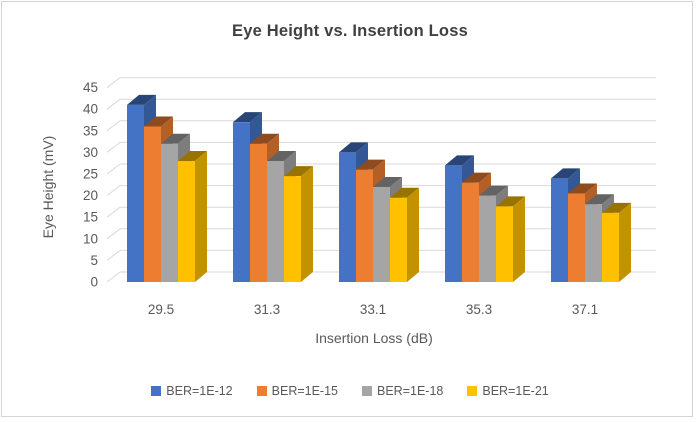 Image resolution: width=700 pixels, height=422 pixels. I want to click on legend-label: BER=1E-12, so click(199, 391).